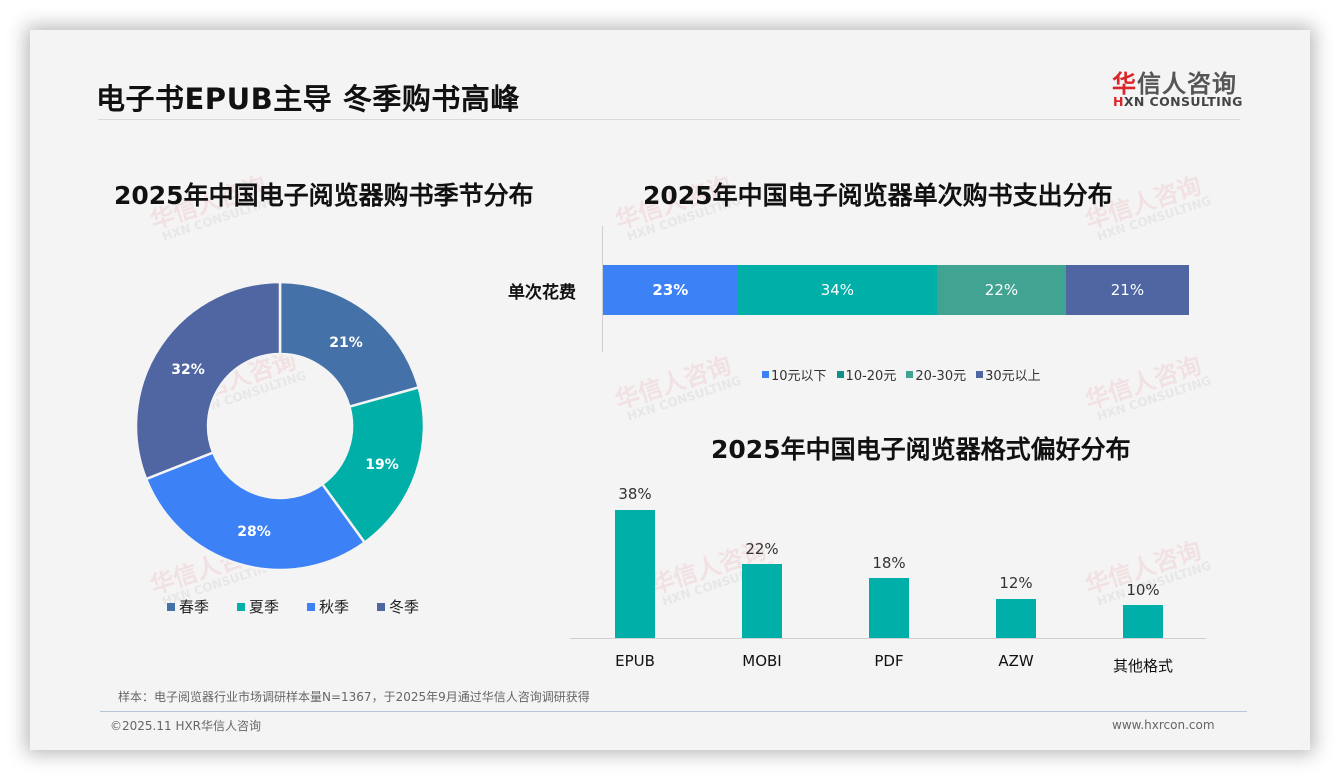  Describe the element at coordinates (308, 99) in the screenshot. I see `page-title: 电子书EPUB主导 冬季购书高峰` at that location.